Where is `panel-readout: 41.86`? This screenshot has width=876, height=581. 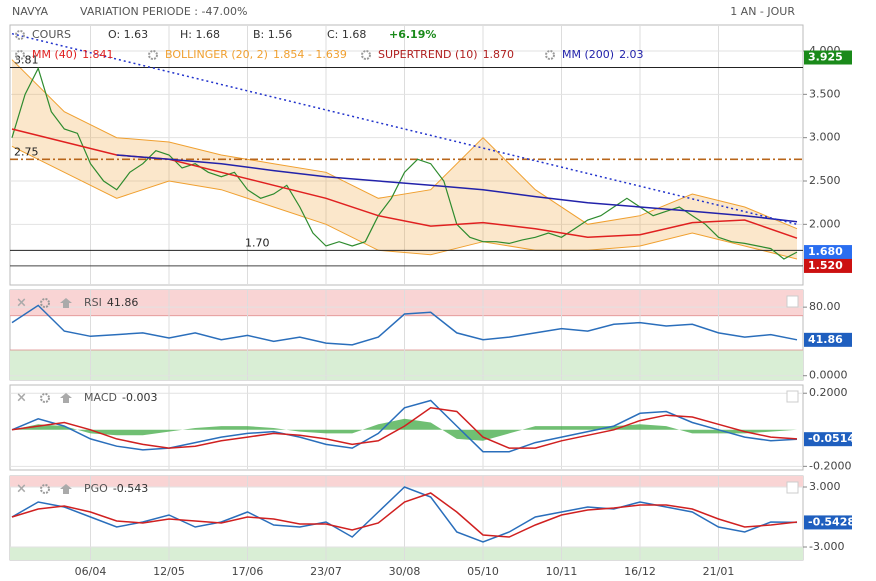
panel-readout: 41.86 is located at coordinates (123, 302).